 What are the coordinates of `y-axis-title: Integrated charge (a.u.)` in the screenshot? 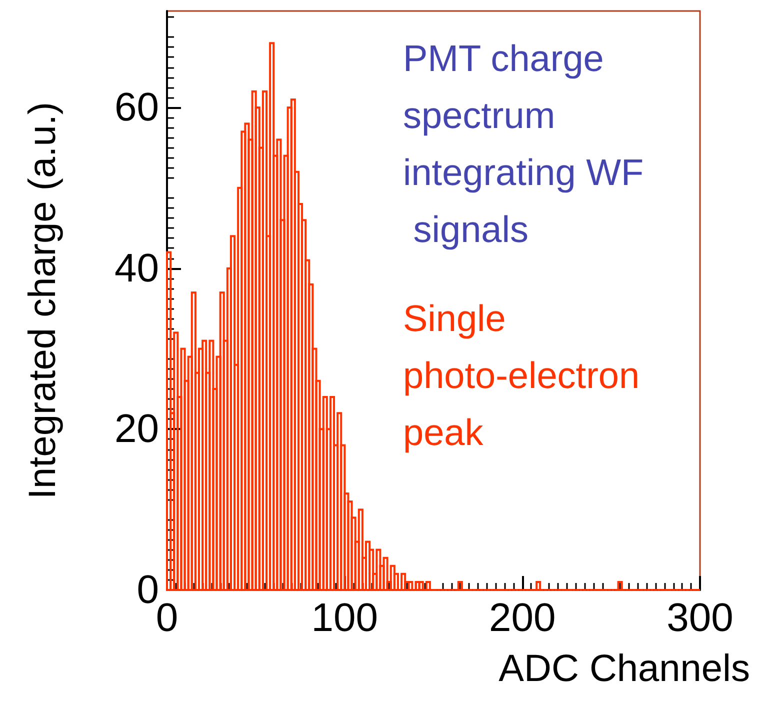 It's located at (43, 301).